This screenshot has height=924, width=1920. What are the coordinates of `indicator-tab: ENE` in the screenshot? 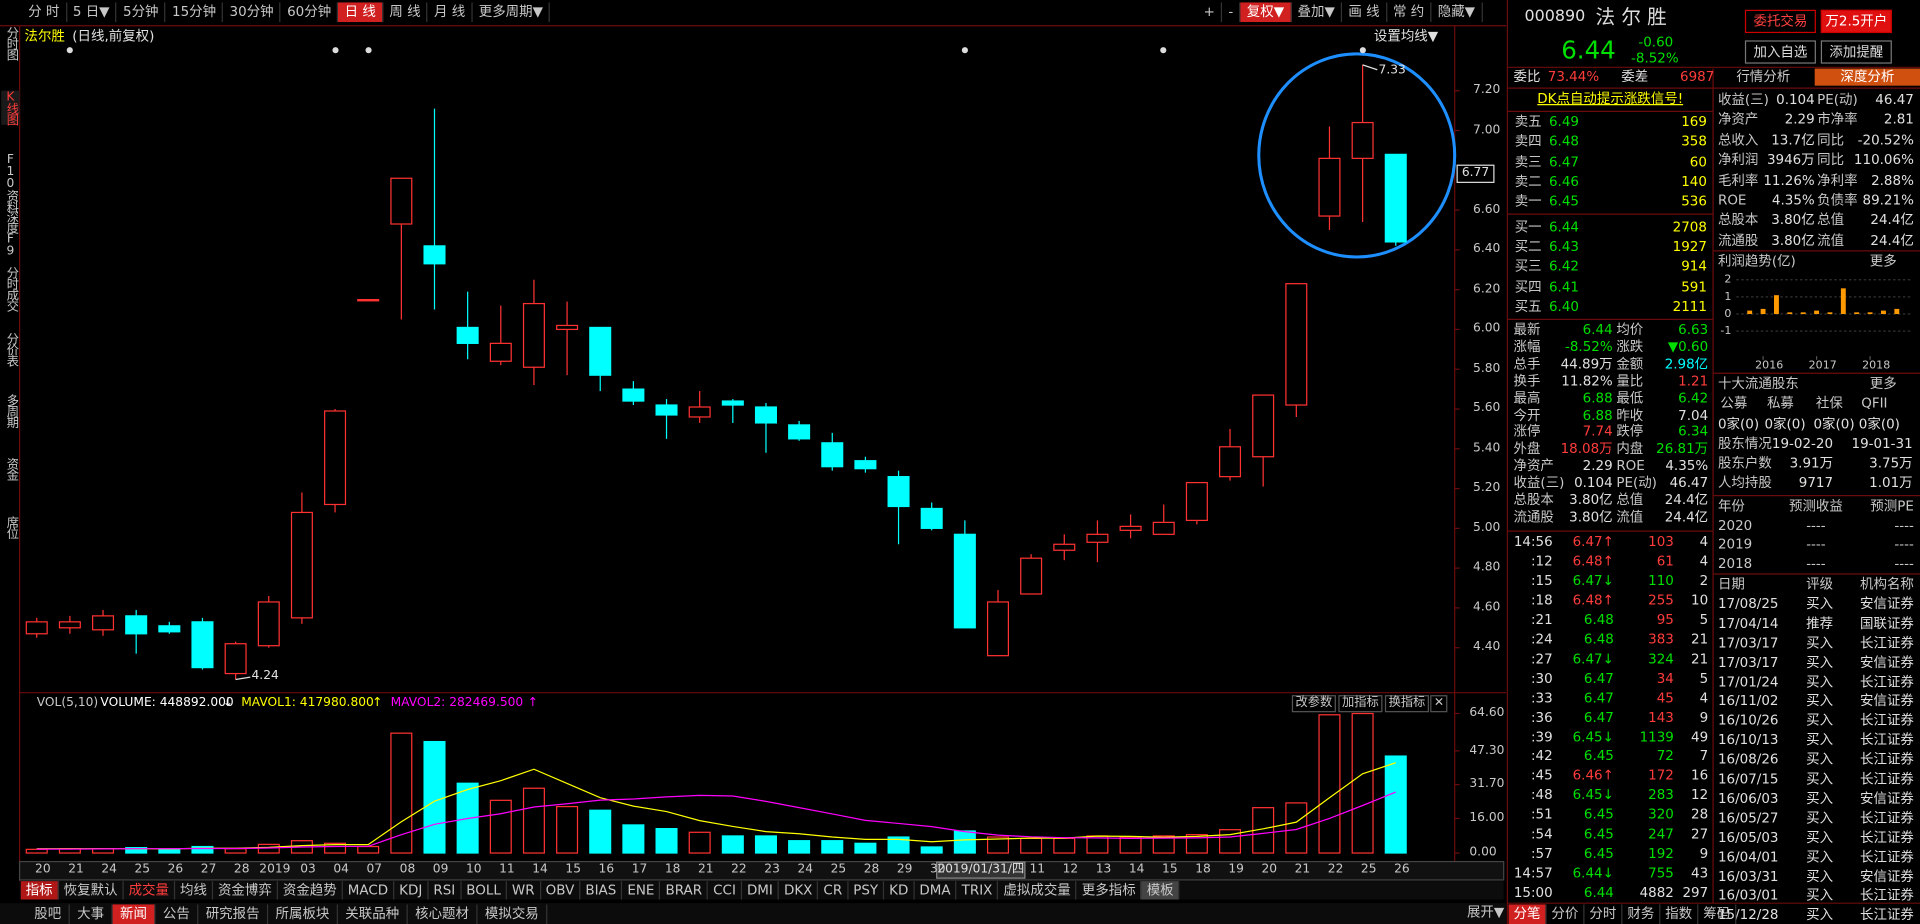 It's located at (641, 890).